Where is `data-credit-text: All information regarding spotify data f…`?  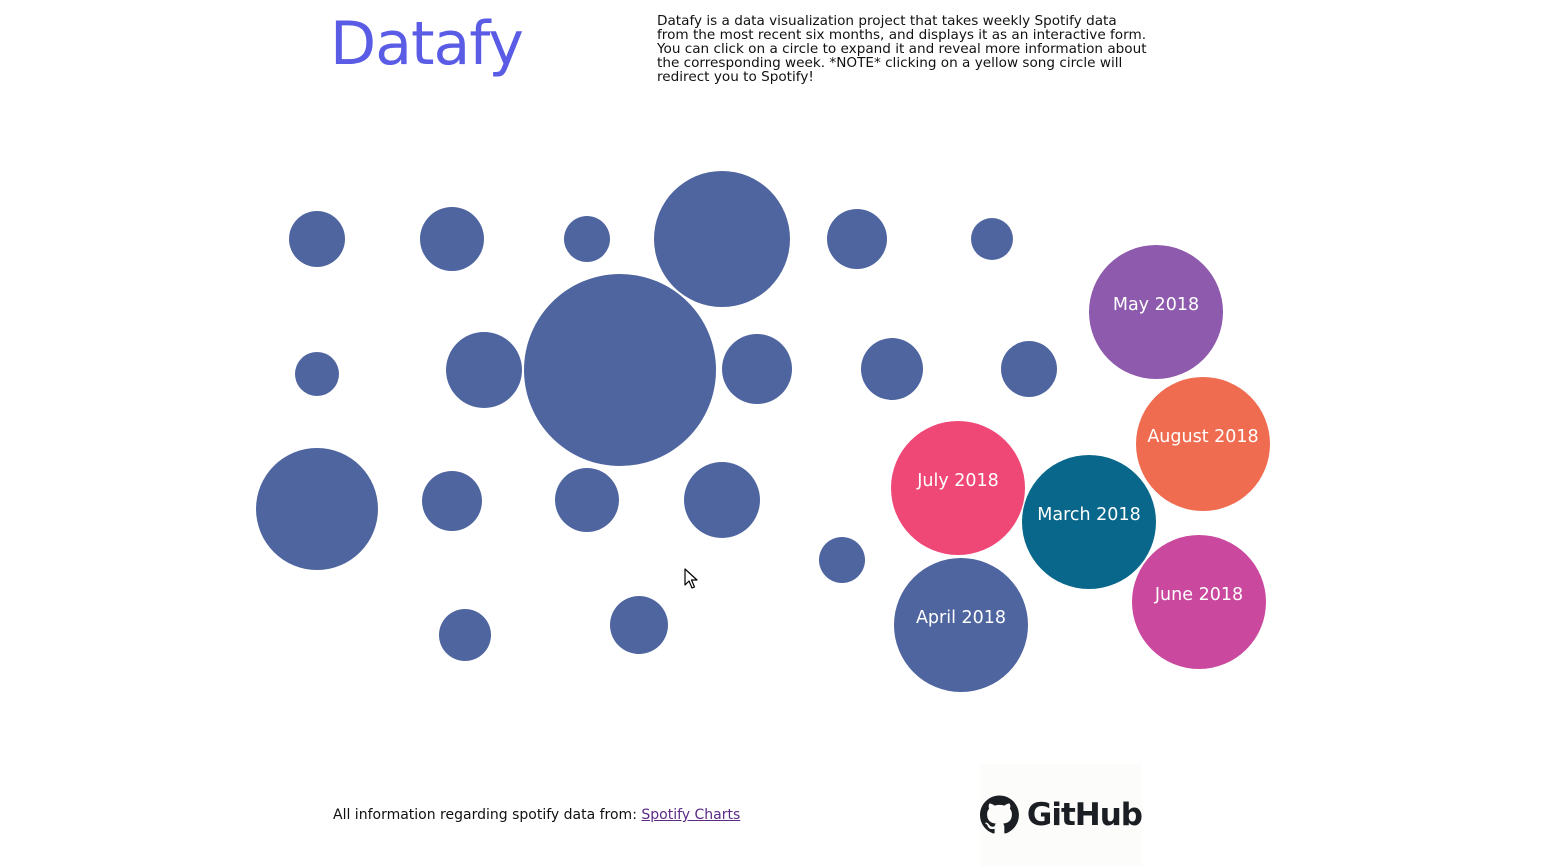 data-credit-text: All information regarding spotify data f… is located at coordinates (487, 815).